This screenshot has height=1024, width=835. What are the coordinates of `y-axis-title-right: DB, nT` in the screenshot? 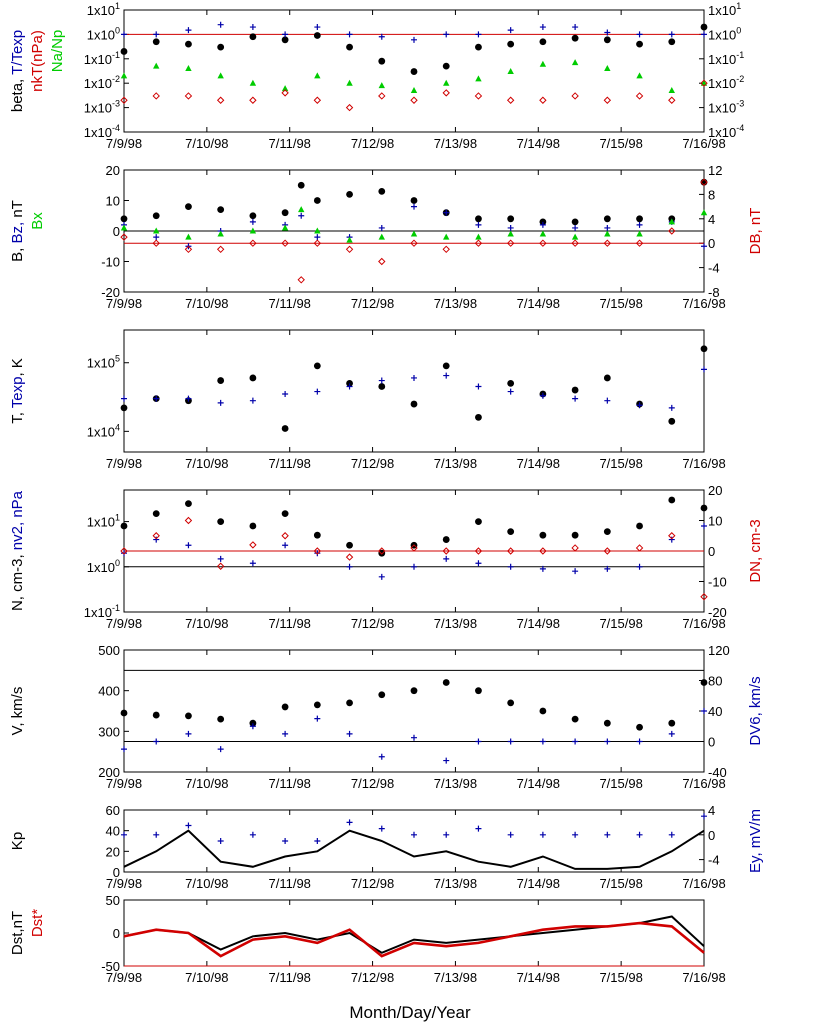 It's located at (755, 231).